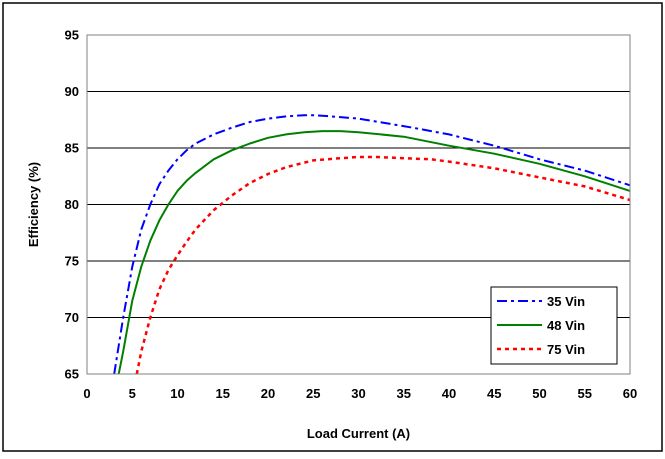 This screenshot has width=665, height=459. Describe the element at coordinates (630, 393) in the screenshot. I see `x-tick-label: 60` at that location.